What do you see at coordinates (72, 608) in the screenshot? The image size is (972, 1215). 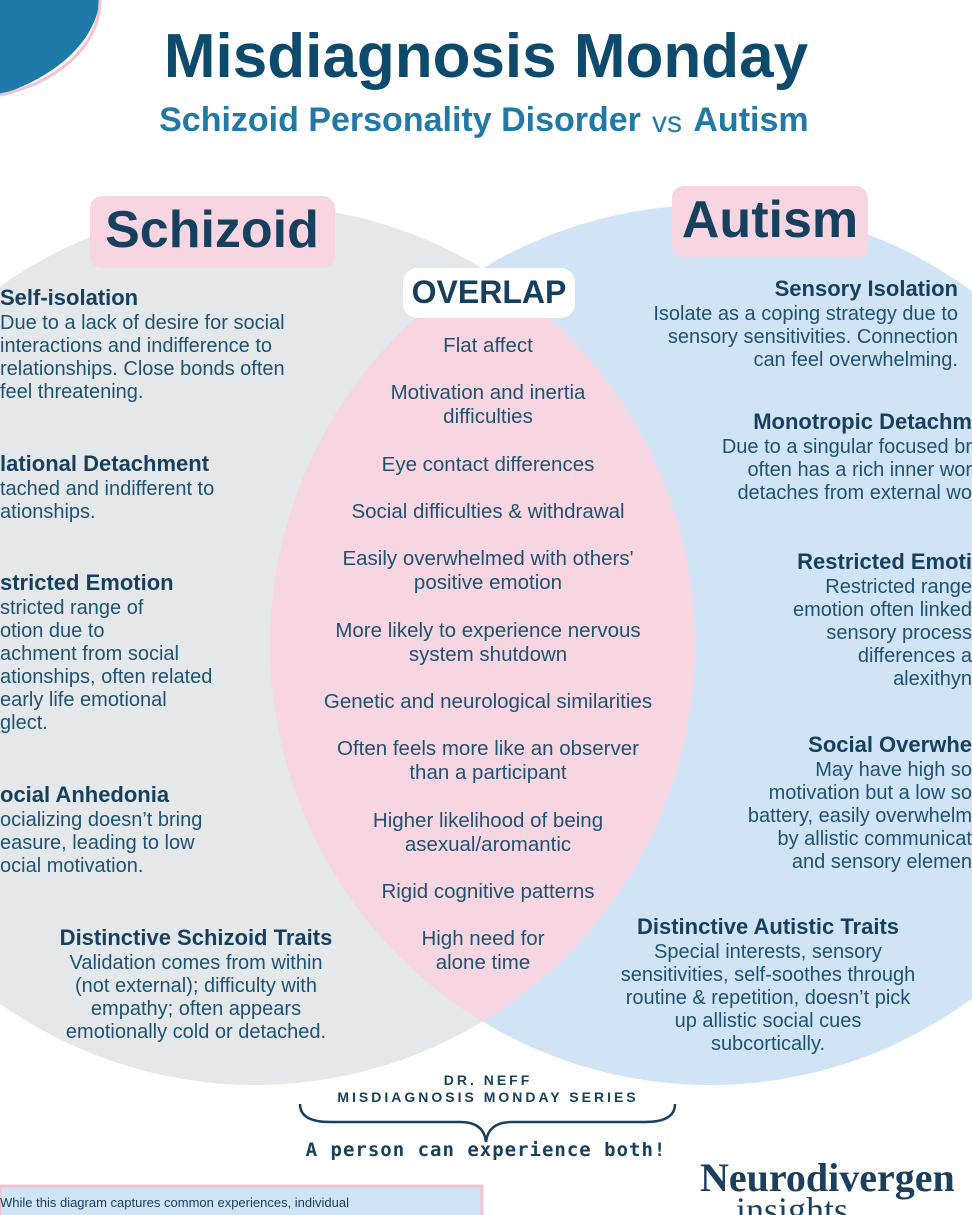 I see `item-text: stricted range of` at bounding box center [72, 608].